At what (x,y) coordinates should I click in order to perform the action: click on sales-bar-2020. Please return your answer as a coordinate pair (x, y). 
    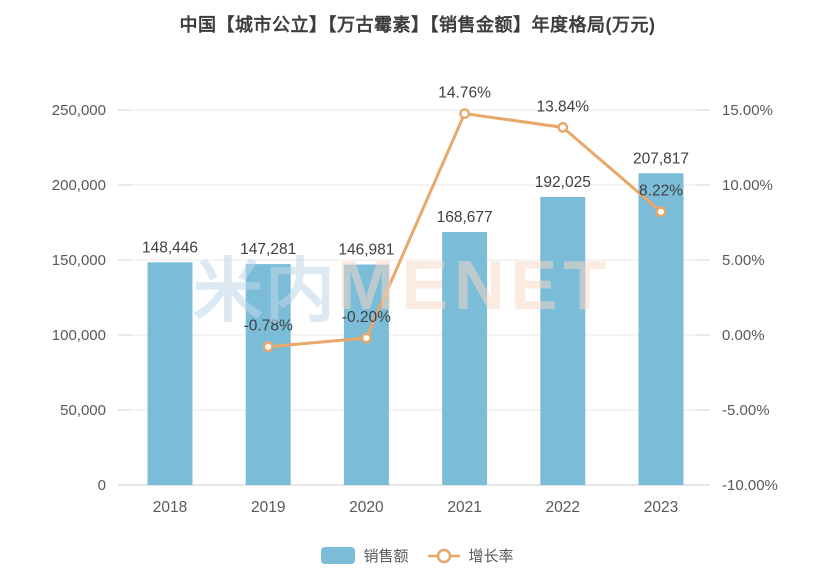
    Looking at the image, I should click on (366, 374).